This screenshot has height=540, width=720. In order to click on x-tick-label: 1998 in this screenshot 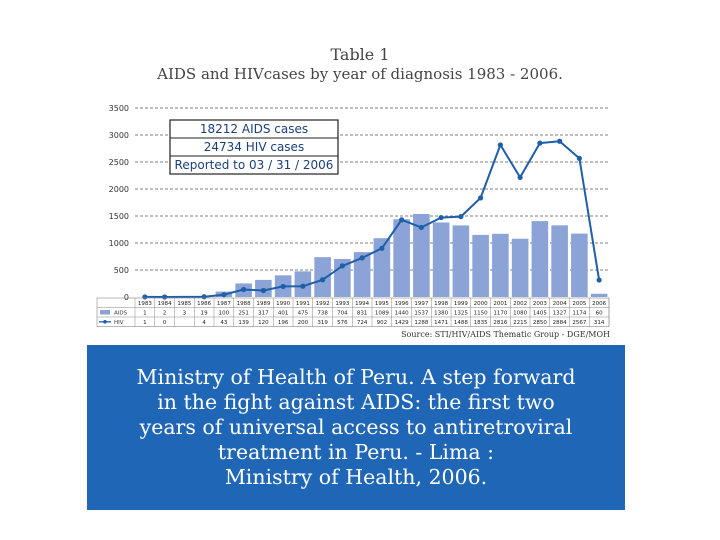, I will do `click(441, 304)`.